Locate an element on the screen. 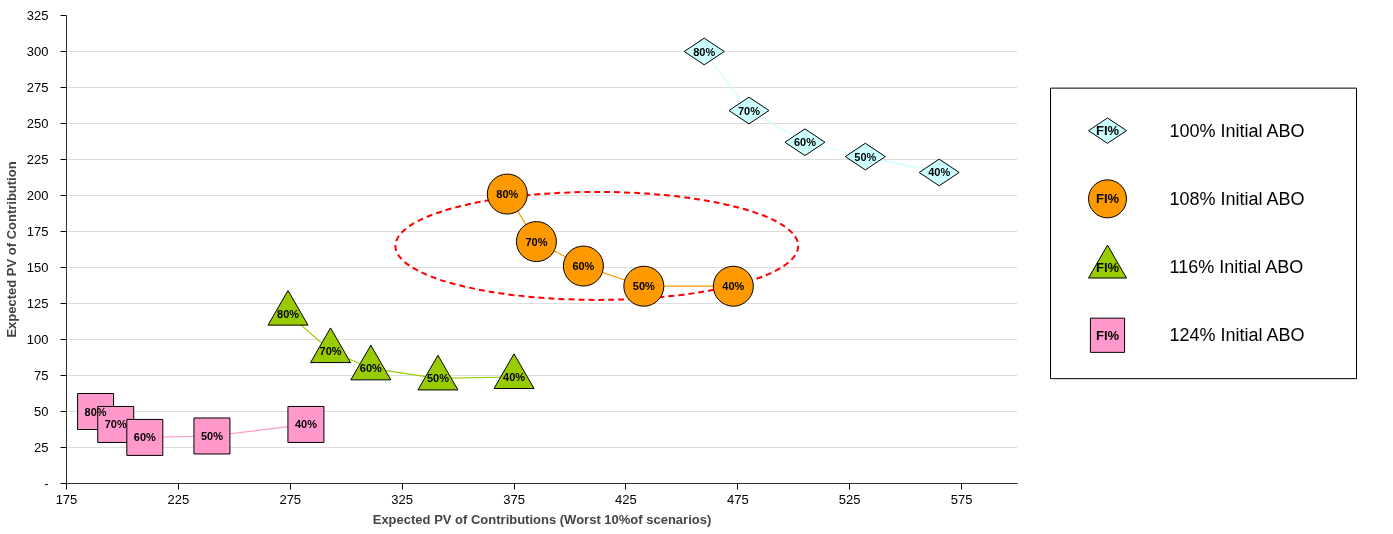 The width and height of the screenshot is (1393, 534). x-axis-title: Expected PV of Contributions (Worst 10%of scenarios) is located at coordinates (542, 519).